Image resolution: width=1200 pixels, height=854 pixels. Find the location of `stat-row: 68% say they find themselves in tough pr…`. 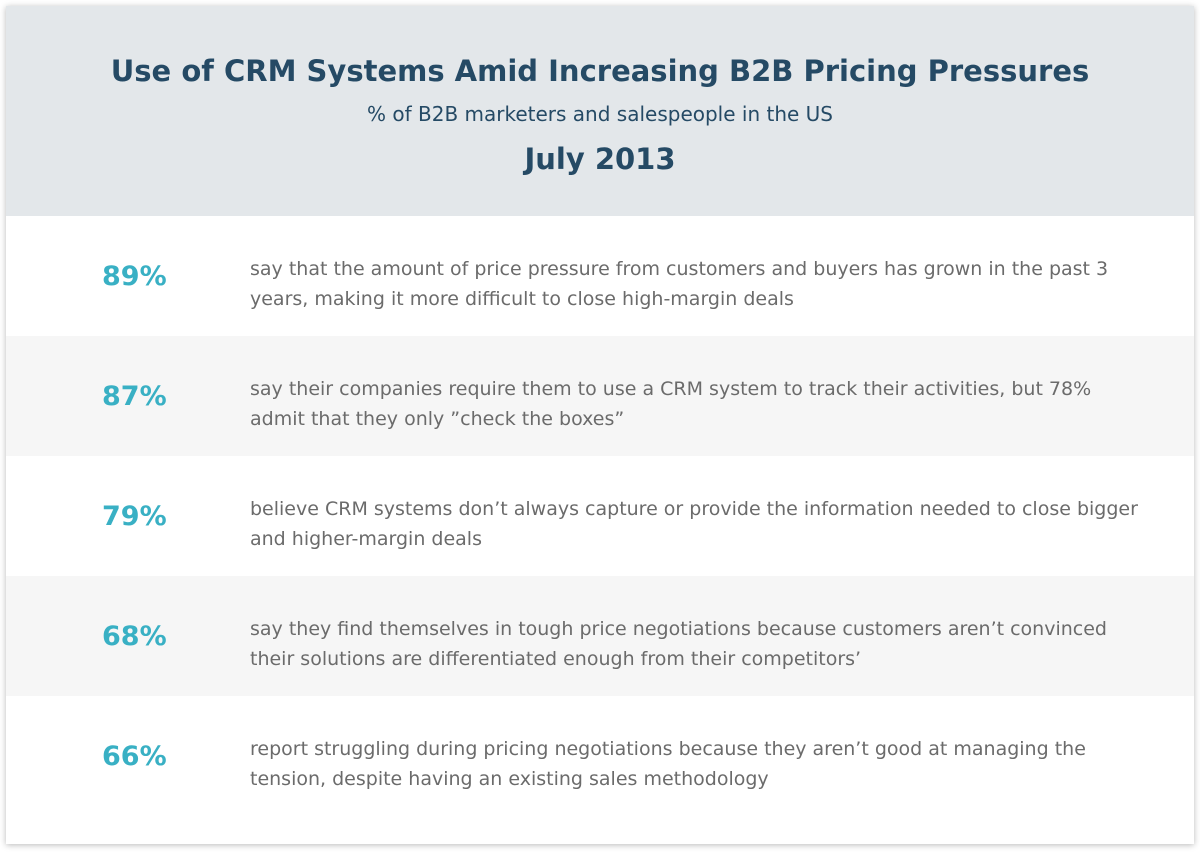

stat-row: 68% say they find themselves in tough pr… is located at coordinates (600, 636).